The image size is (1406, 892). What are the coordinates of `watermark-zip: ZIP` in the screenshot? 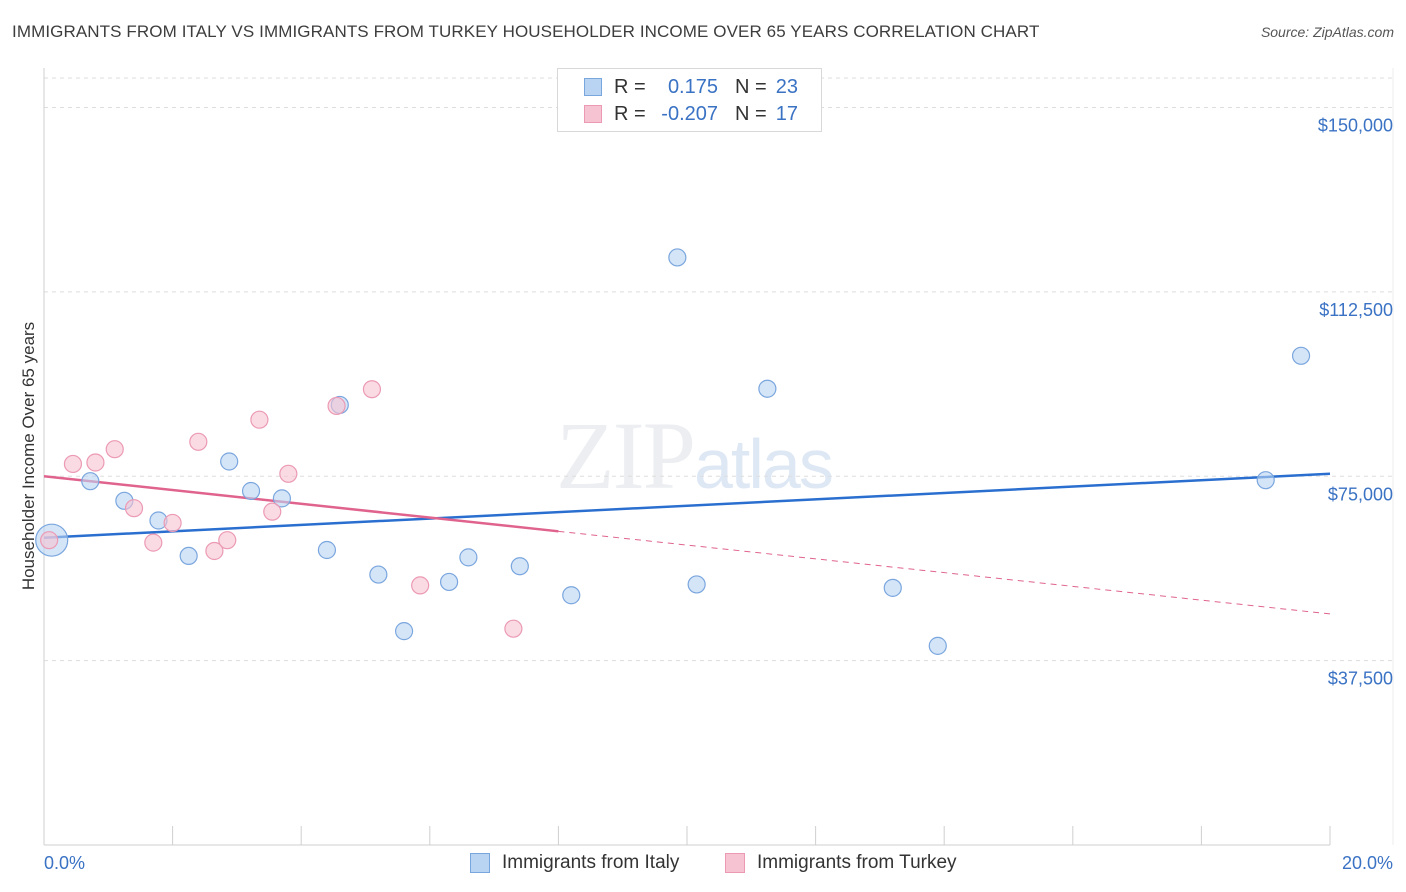 It's located at (626, 455).